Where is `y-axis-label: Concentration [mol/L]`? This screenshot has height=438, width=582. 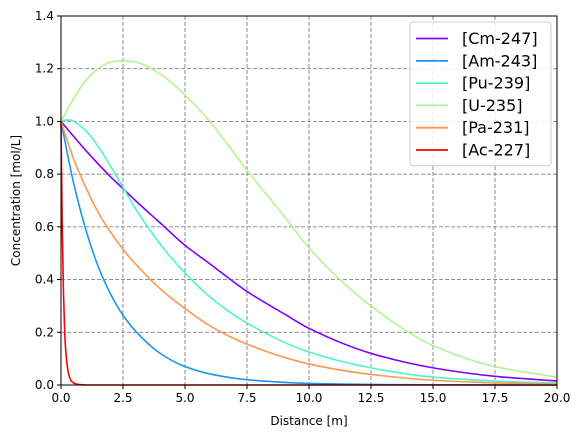
y-axis-label: Concentration [mol/L] is located at coordinates (16, 200).